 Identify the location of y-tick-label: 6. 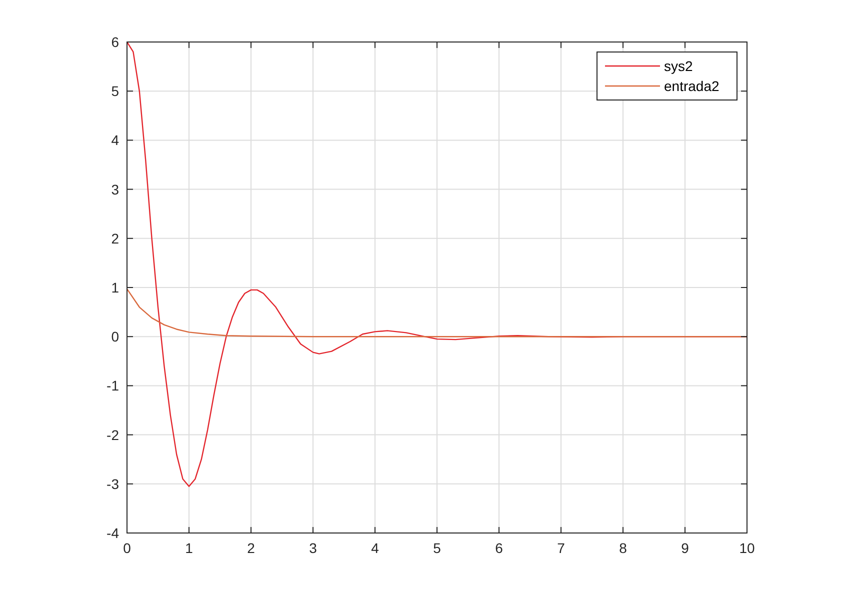
(115, 42).